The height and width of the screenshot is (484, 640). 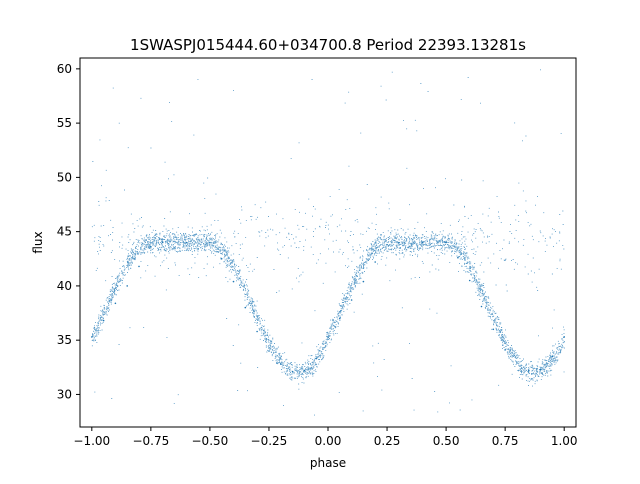 What do you see at coordinates (64, 177) in the screenshot?
I see `y-tick-label: 50` at bounding box center [64, 177].